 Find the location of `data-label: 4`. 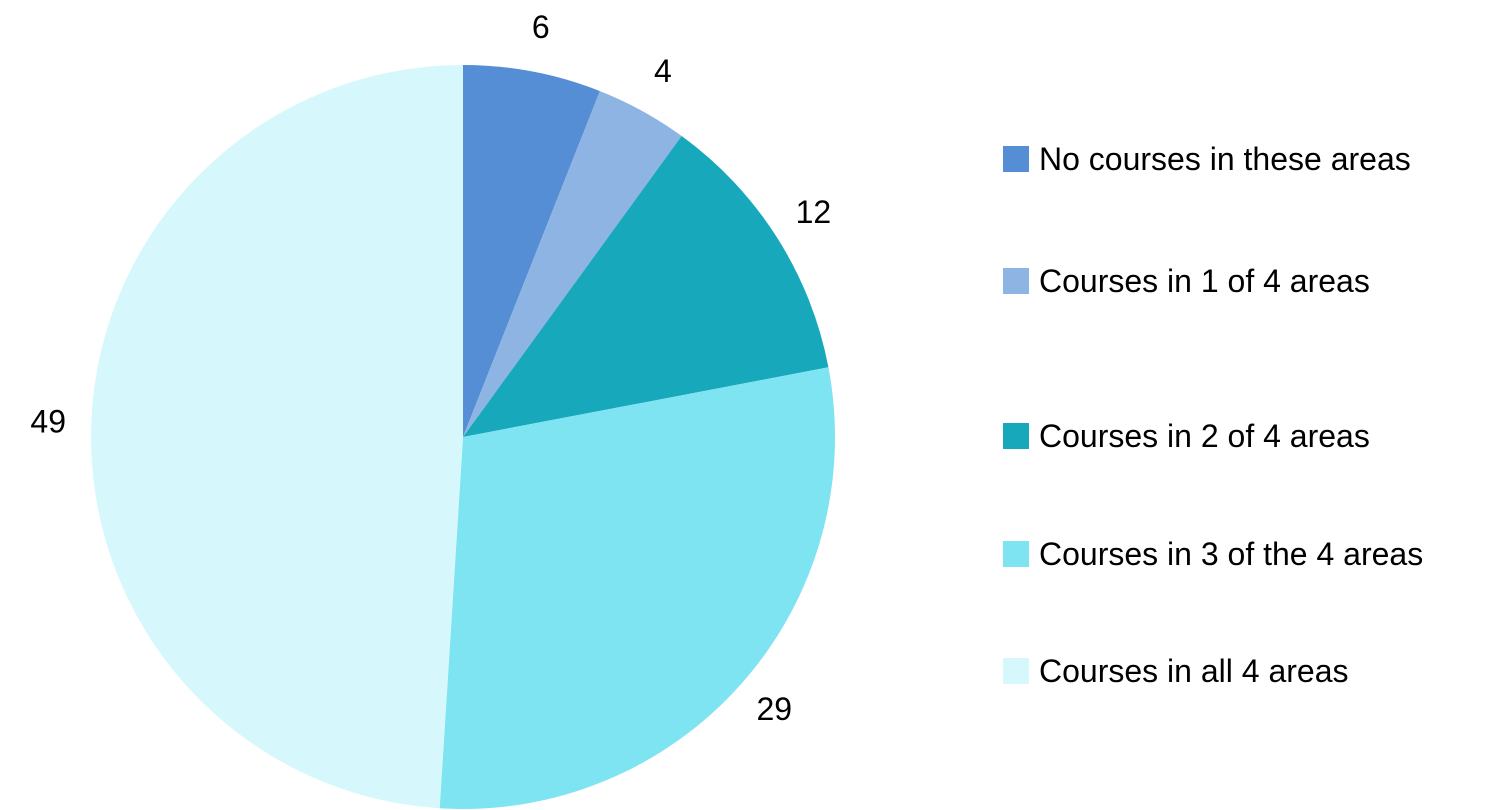

data-label: 4 is located at coordinates (663, 71).